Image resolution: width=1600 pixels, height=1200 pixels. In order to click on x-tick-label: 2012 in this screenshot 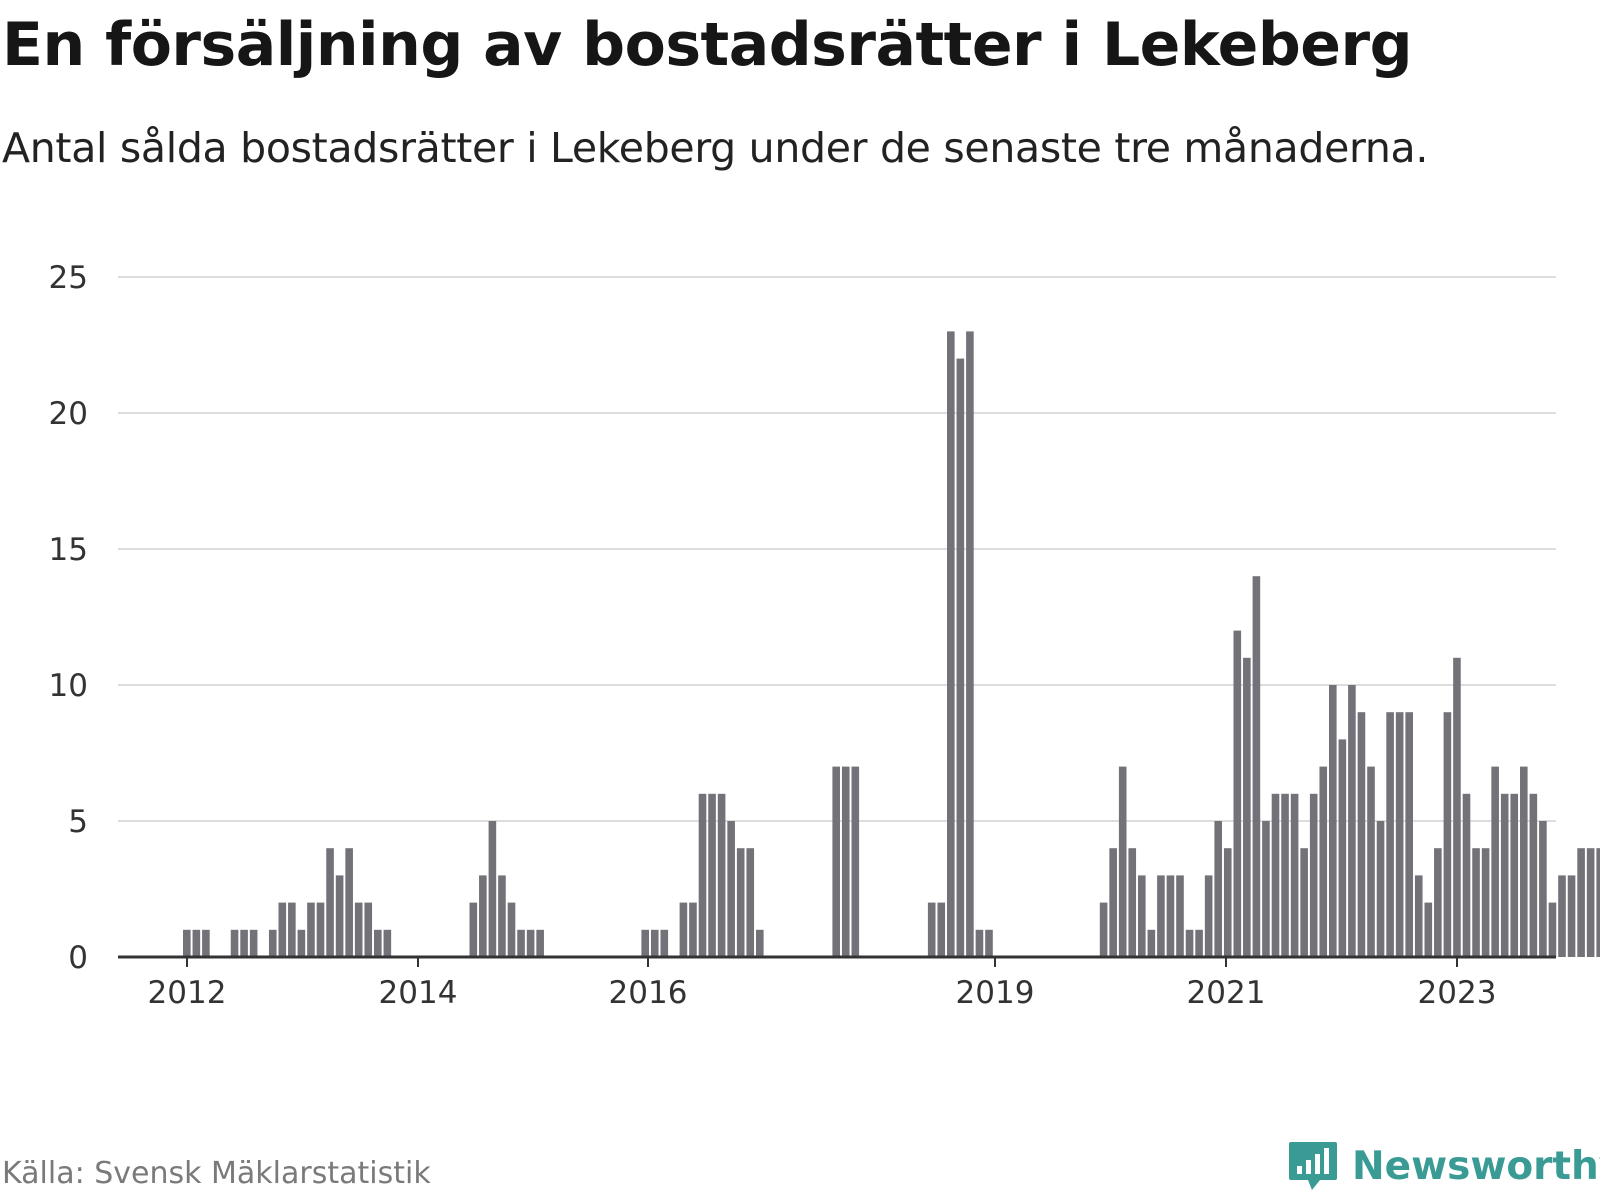, I will do `click(187, 993)`.